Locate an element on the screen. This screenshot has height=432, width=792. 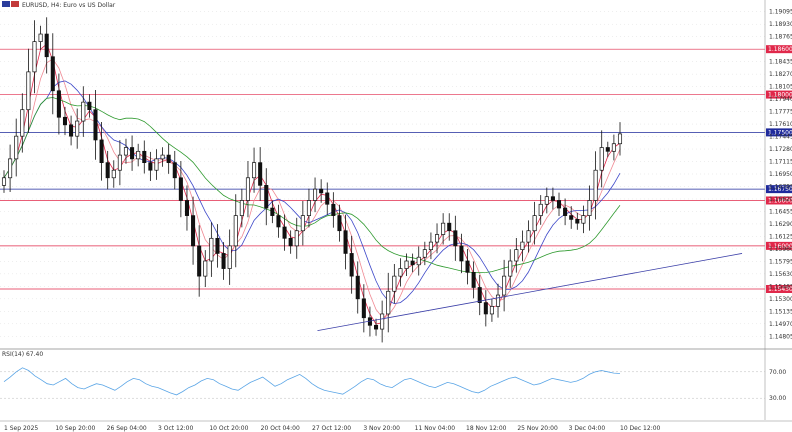
price-tick-label: 1.18105 is located at coordinates (780, 87).